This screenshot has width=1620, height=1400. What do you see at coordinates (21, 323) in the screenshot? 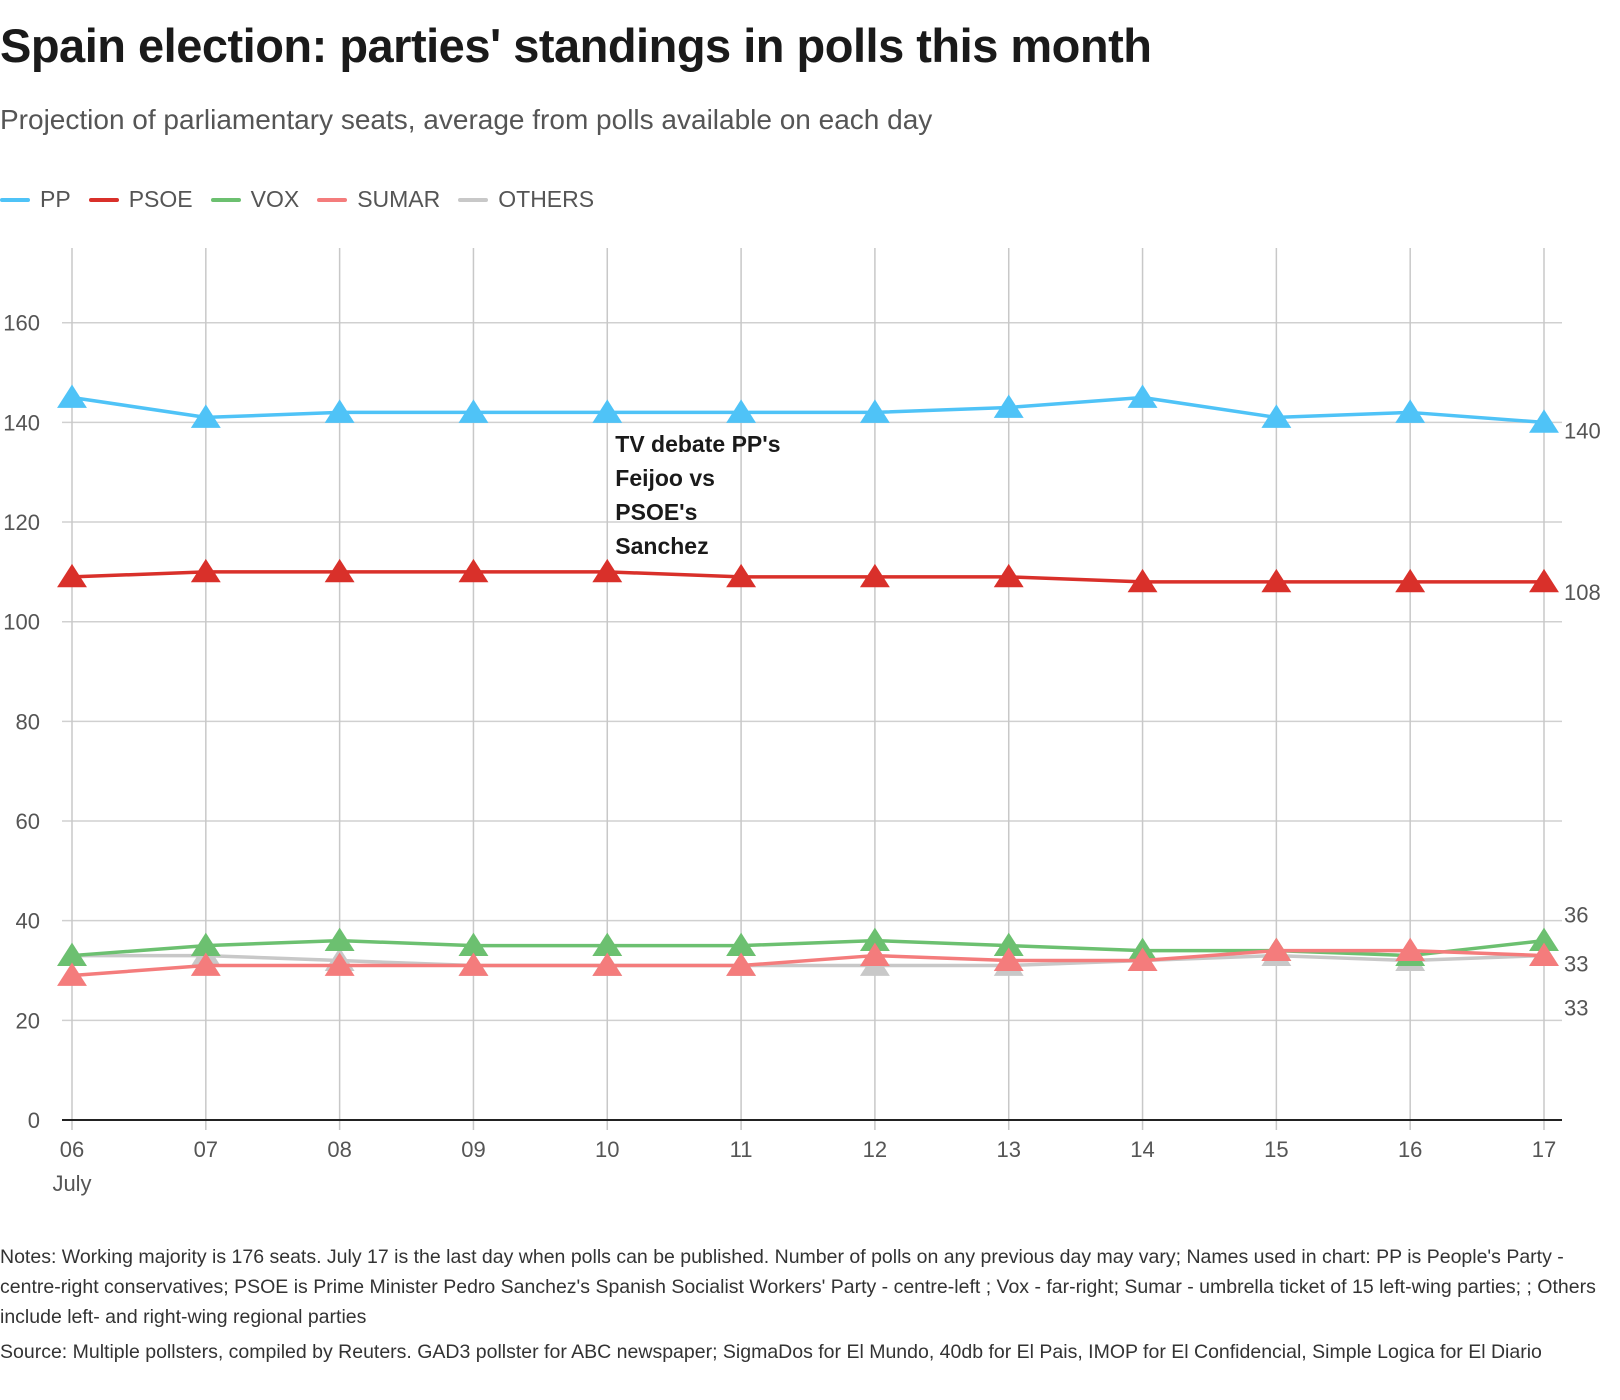
I see `y-tick-label: 160` at bounding box center [21, 323].